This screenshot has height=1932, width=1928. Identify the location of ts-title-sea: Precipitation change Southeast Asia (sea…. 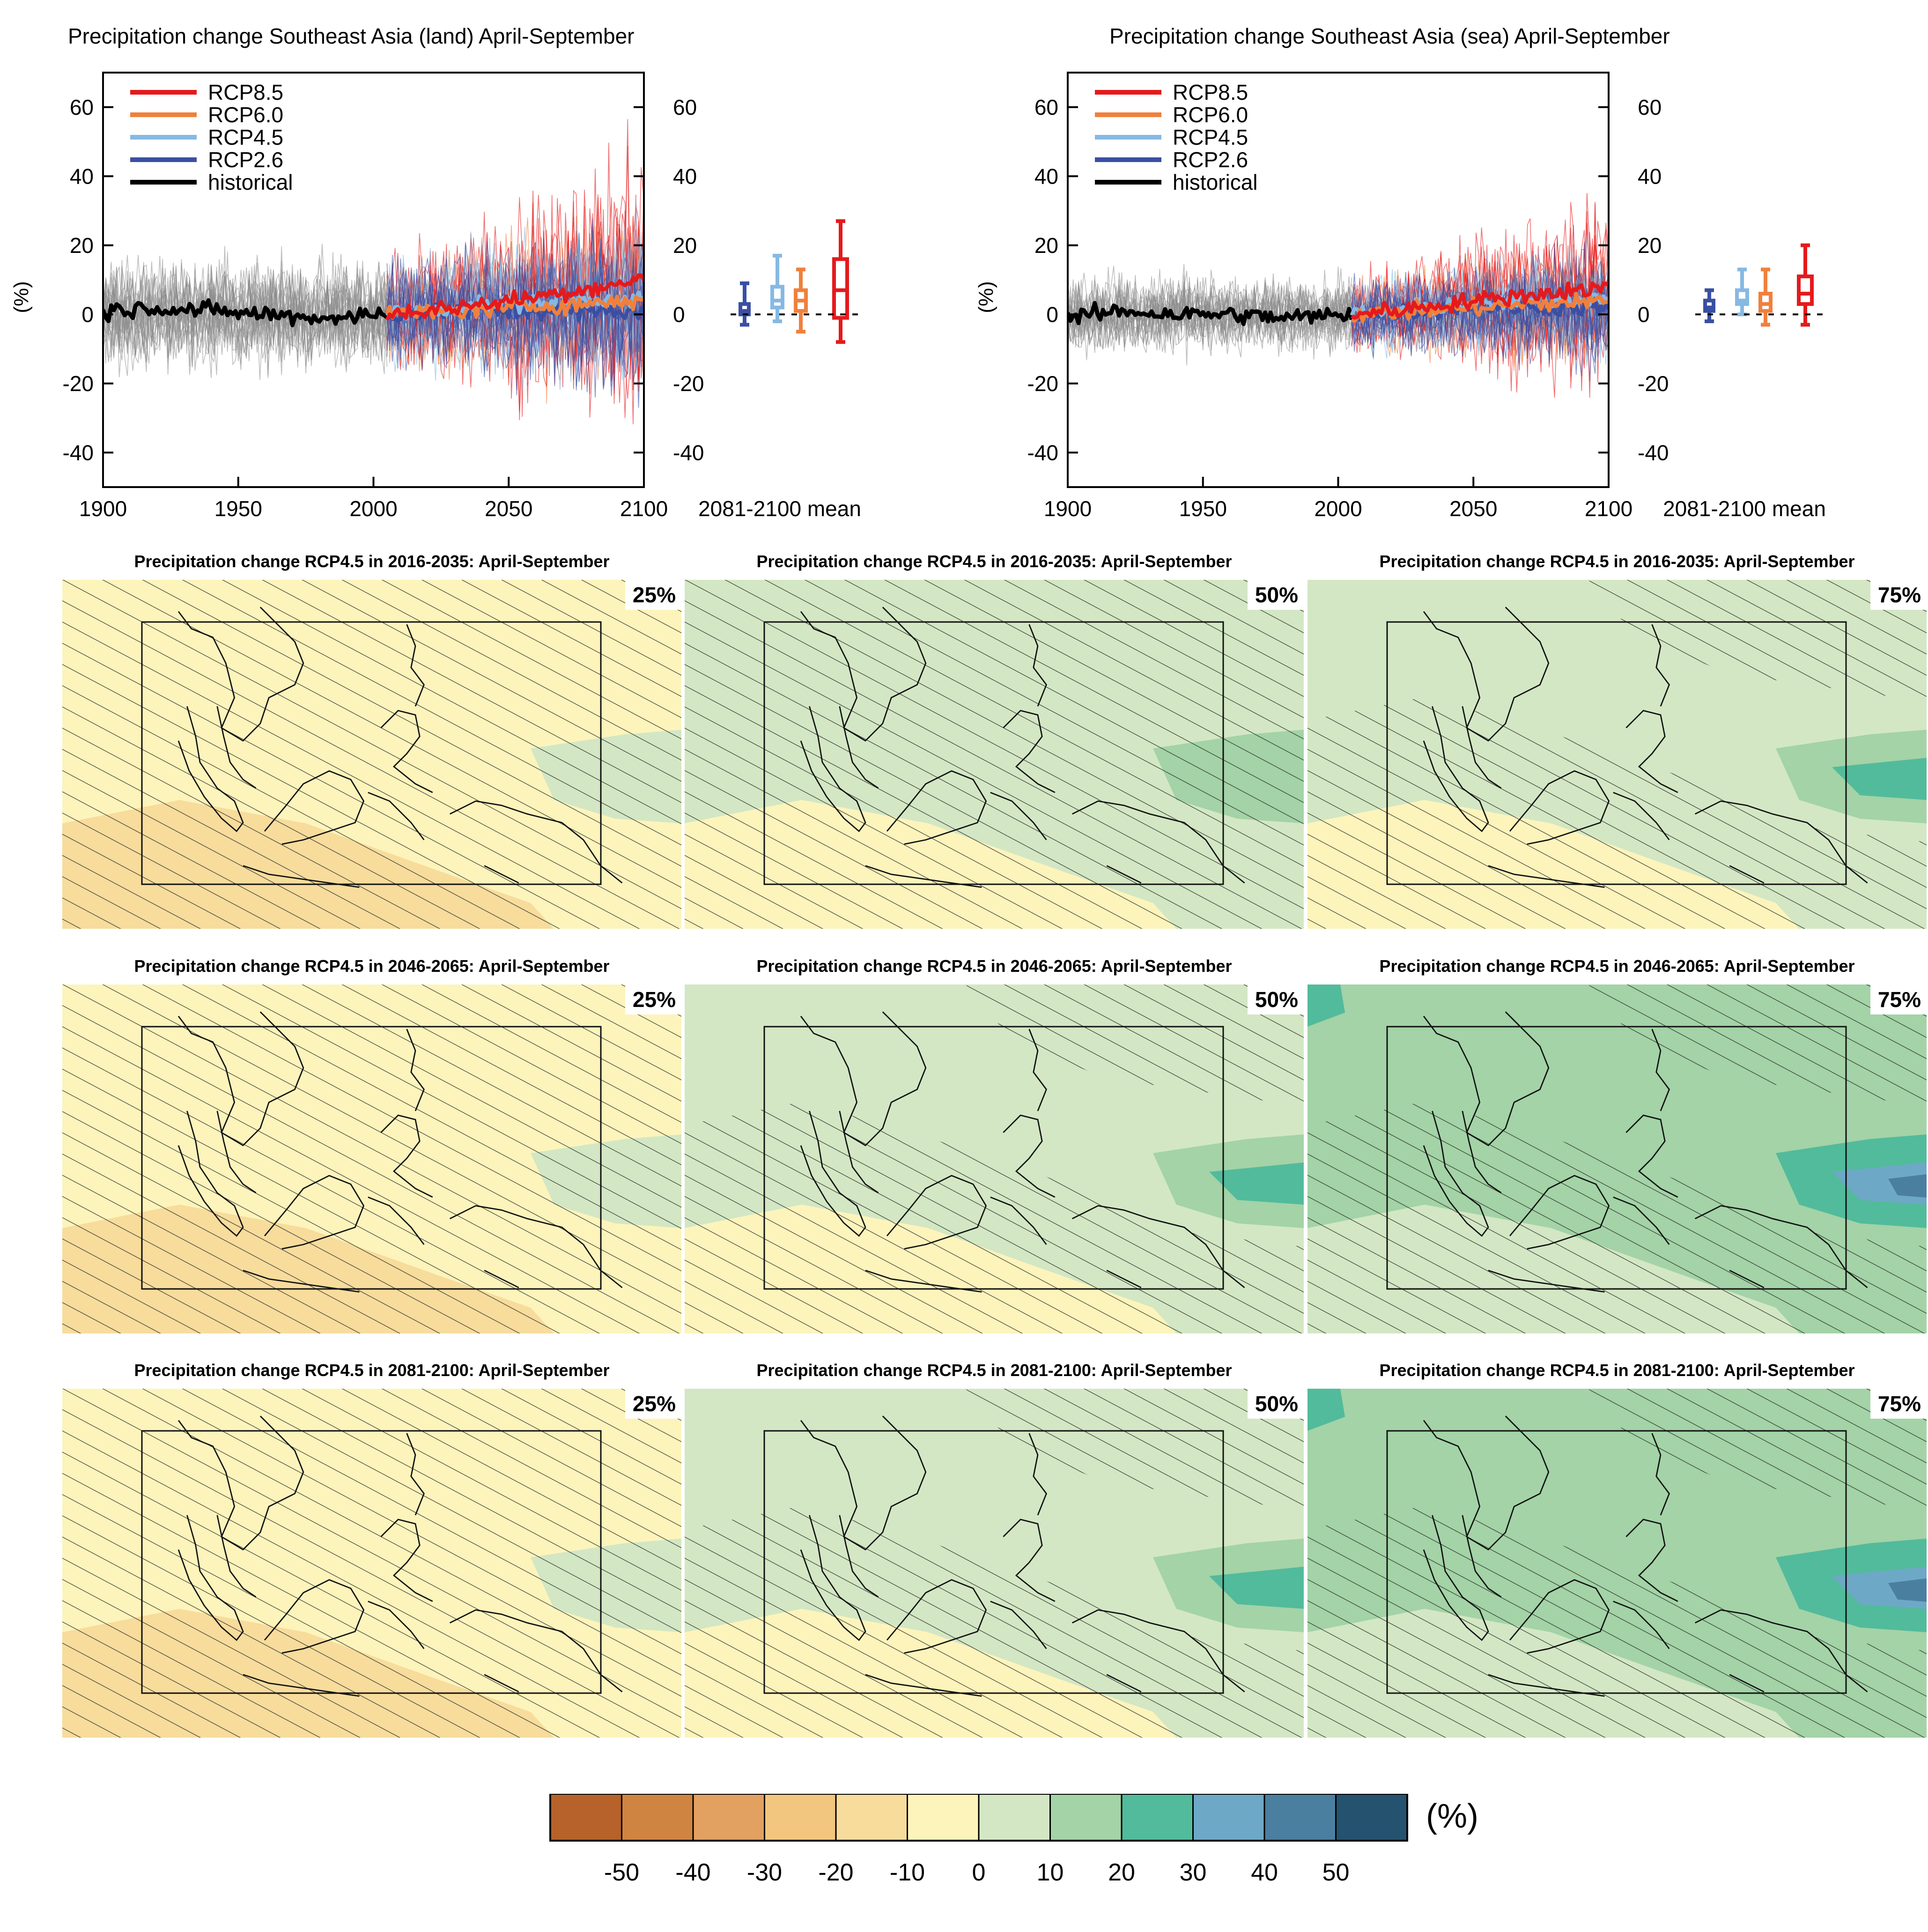
(1389, 36).